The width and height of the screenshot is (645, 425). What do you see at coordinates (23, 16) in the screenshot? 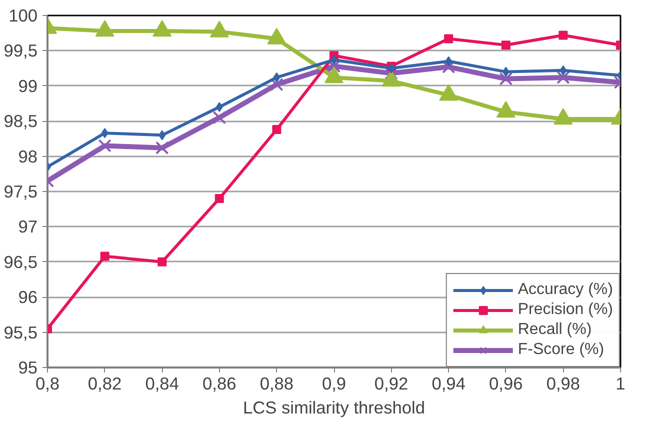
I see `y-tick-label: 100` at bounding box center [23, 16].